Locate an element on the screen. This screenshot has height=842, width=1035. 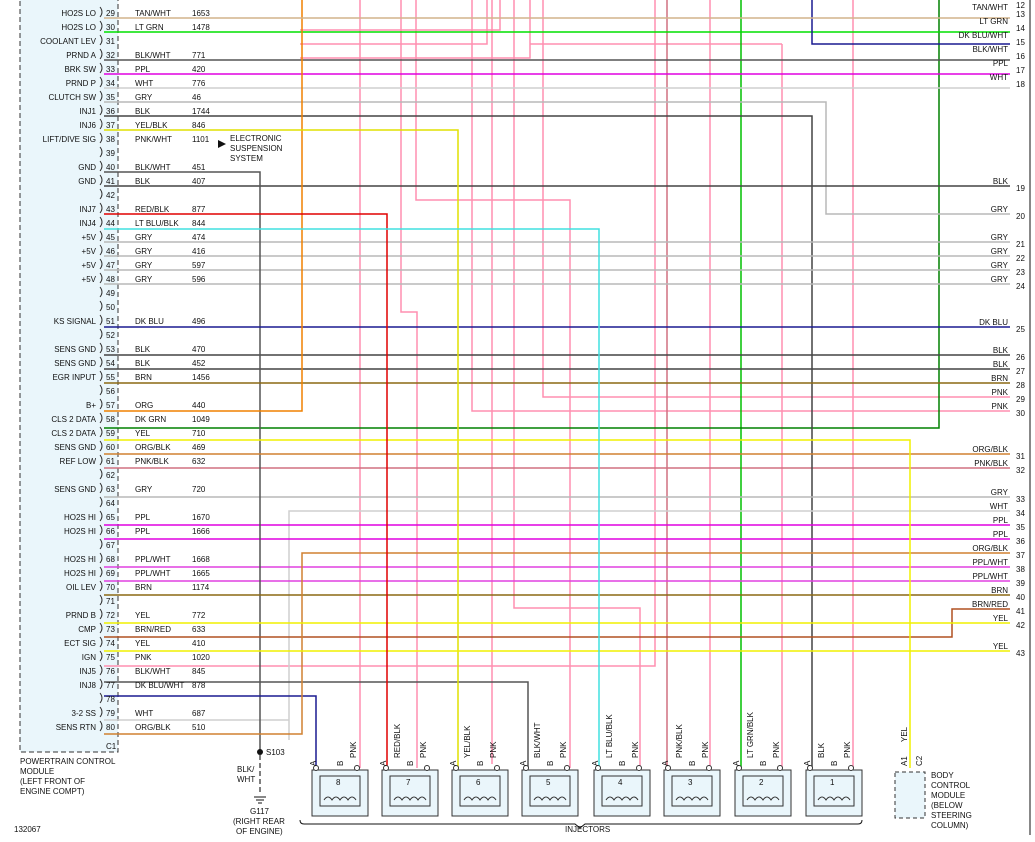
pin-wire-color: BLK/WHT is located at coordinates (153, 55).